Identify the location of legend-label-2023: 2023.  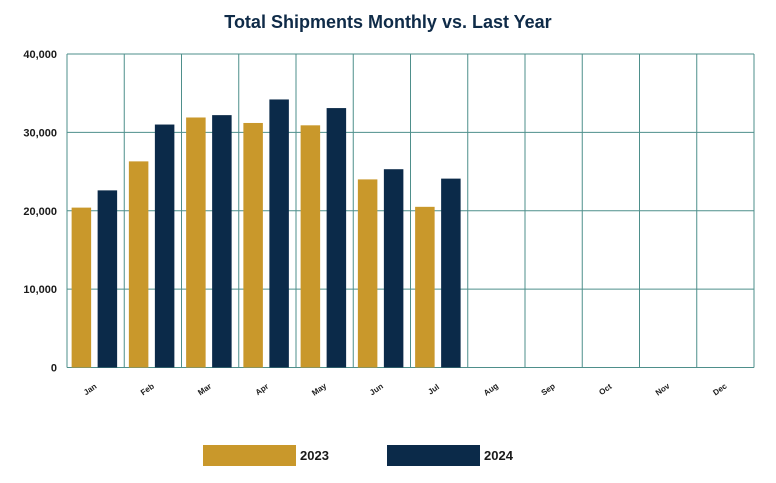
(314, 455).